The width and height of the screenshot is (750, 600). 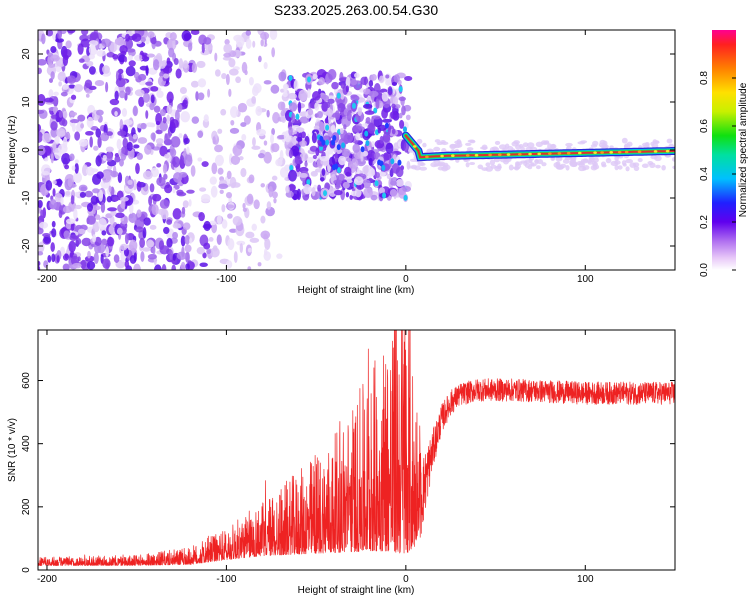 What do you see at coordinates (47, 579) in the screenshot?
I see `snr-x-tick-label: -200` at bounding box center [47, 579].